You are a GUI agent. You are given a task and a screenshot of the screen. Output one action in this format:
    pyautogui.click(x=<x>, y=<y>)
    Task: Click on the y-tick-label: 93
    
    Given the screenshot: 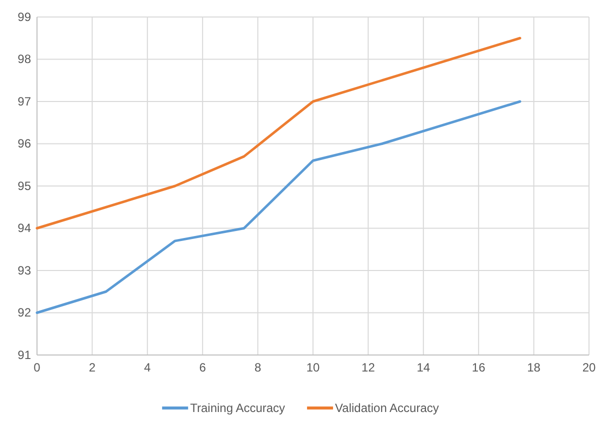 What is the action you would take?
    pyautogui.click(x=25, y=270)
    